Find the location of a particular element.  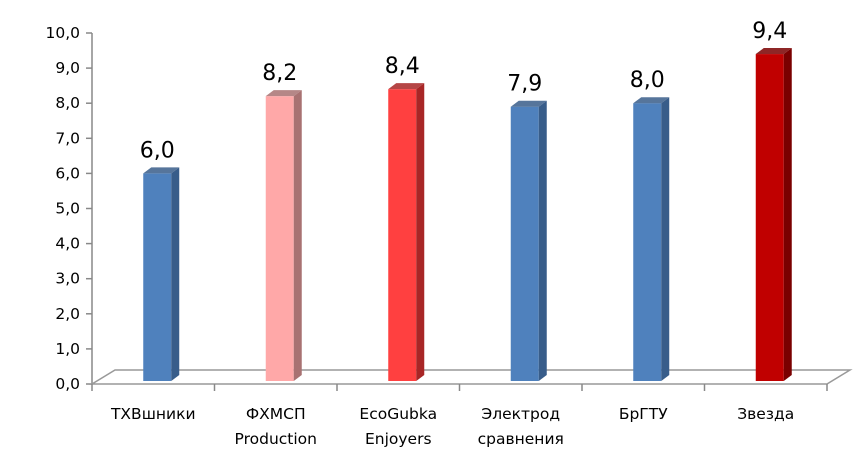

floor-plane is located at coordinates (471, 377).